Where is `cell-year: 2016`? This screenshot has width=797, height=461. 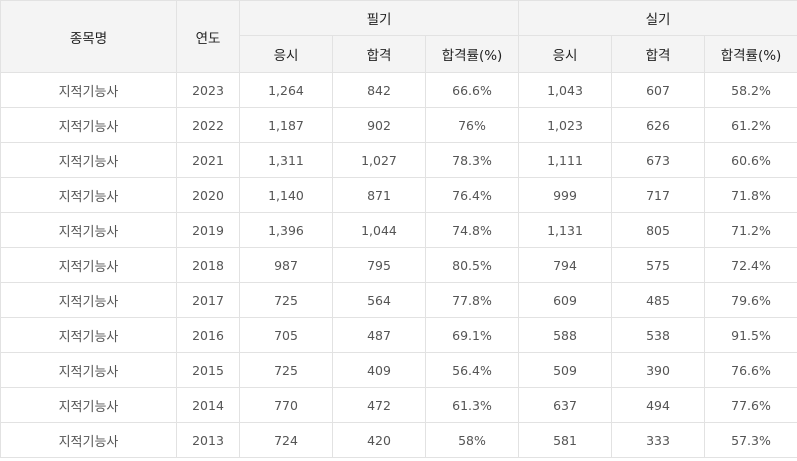 cell-year: 2016 is located at coordinates (208, 335).